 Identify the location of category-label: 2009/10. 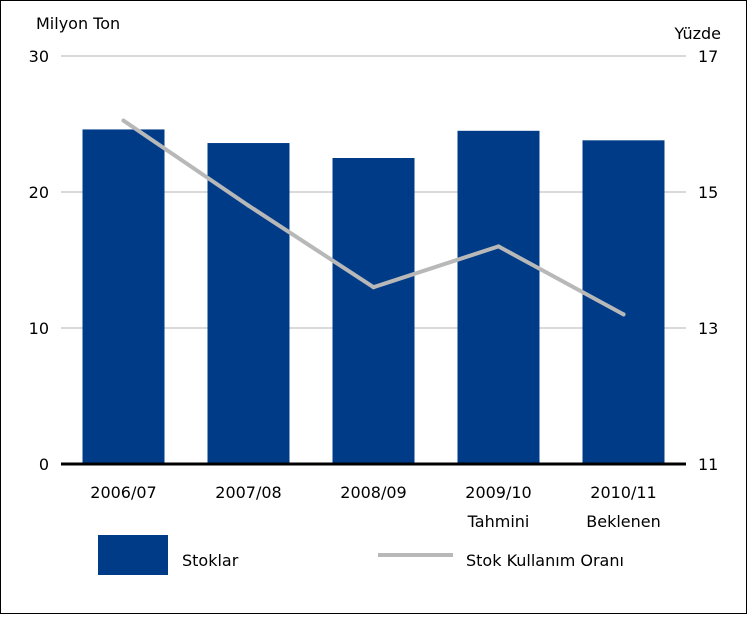
(498, 492).